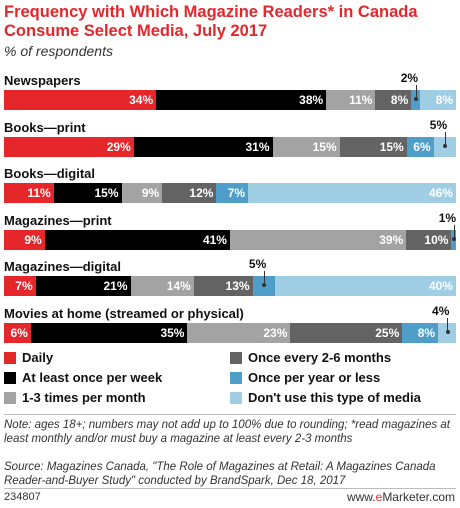  I want to click on category-label: Newspapers, so click(42, 80).